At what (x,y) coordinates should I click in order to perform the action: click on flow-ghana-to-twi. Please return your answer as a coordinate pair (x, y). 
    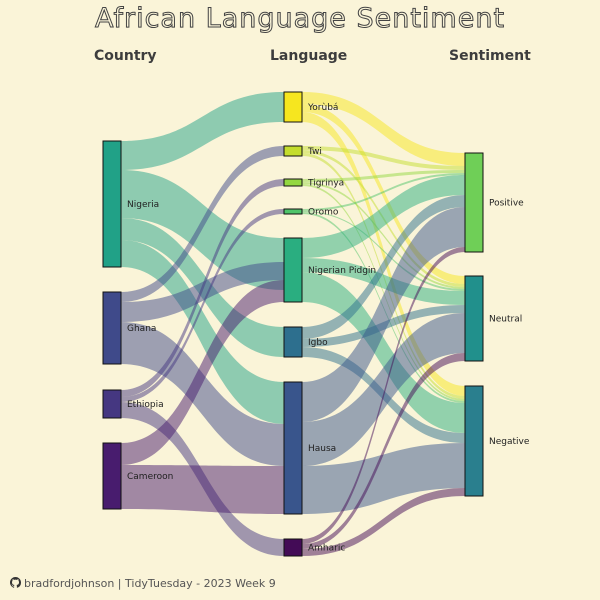
    Looking at the image, I should click on (202, 224).